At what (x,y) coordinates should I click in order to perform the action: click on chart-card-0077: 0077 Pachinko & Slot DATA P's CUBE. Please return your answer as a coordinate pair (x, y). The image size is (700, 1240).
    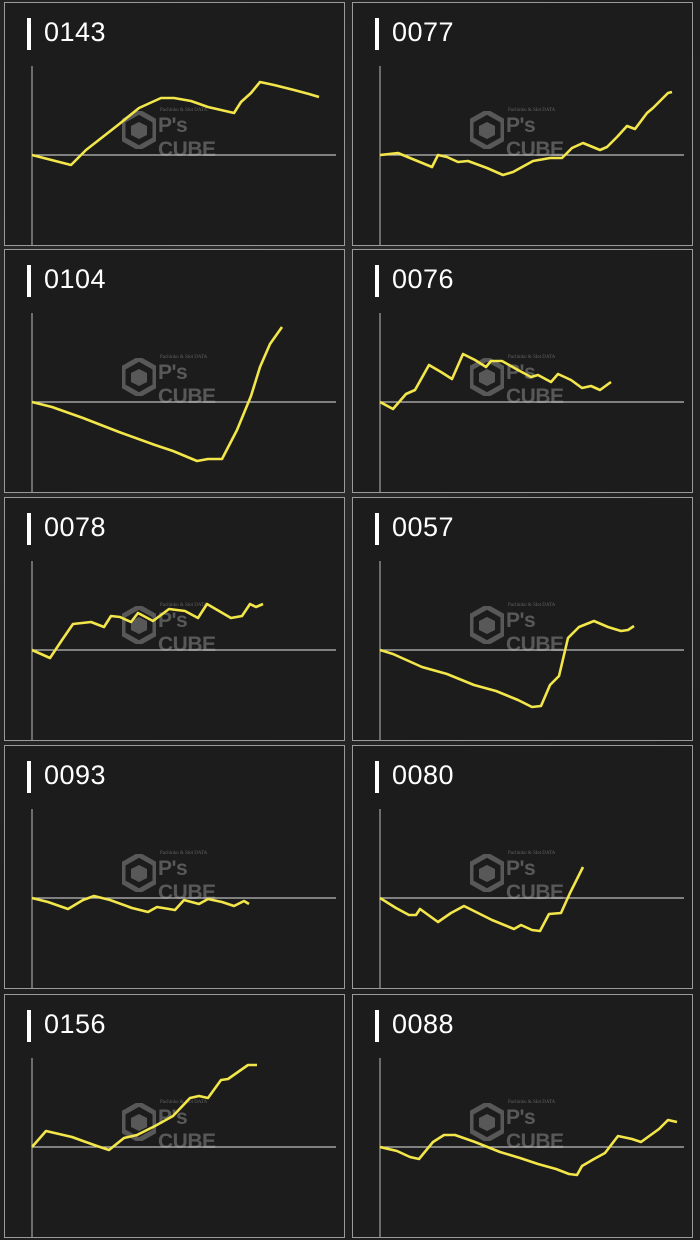
    Looking at the image, I should click on (522, 124).